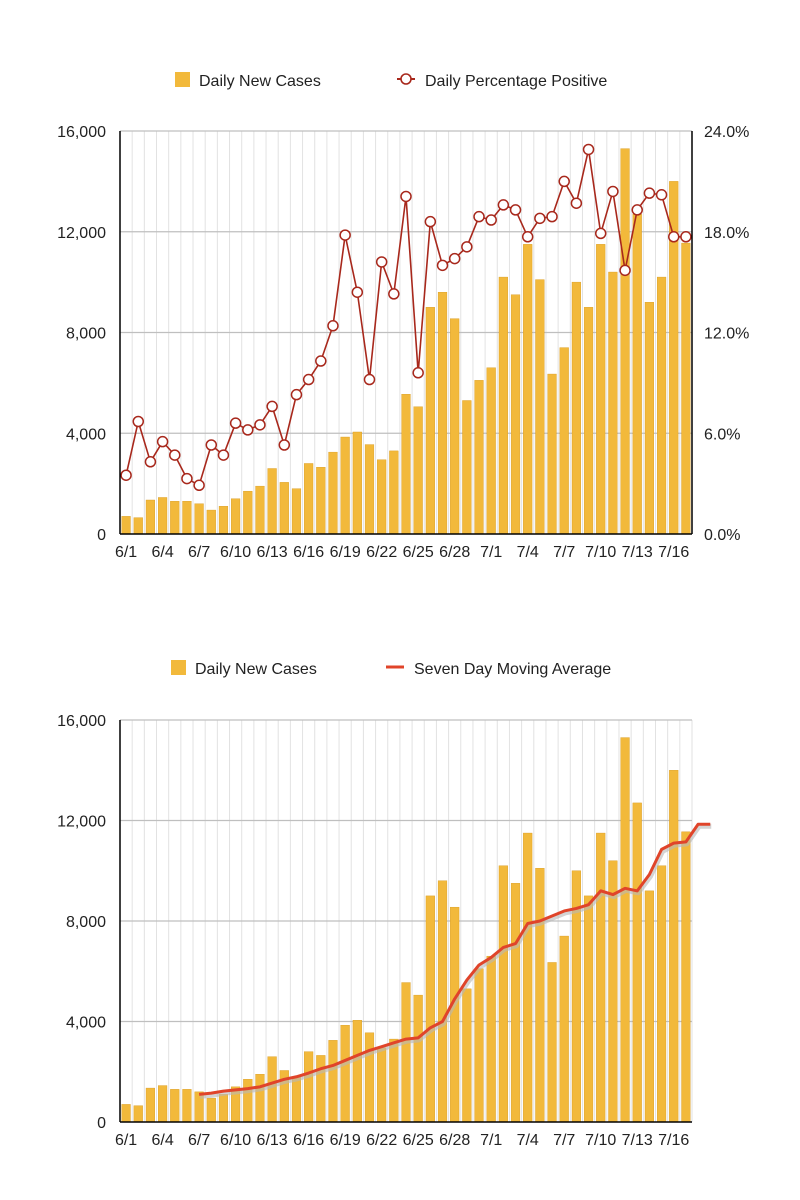 This screenshot has height=1200, width=800. I want to click on y-right-tick-label: 6.0%, so click(722, 434).